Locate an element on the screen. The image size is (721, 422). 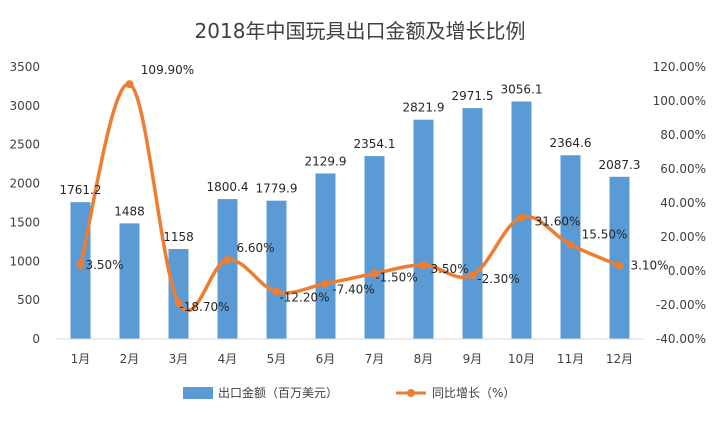
left-tick-label: 2500 is located at coordinates (24, 145).